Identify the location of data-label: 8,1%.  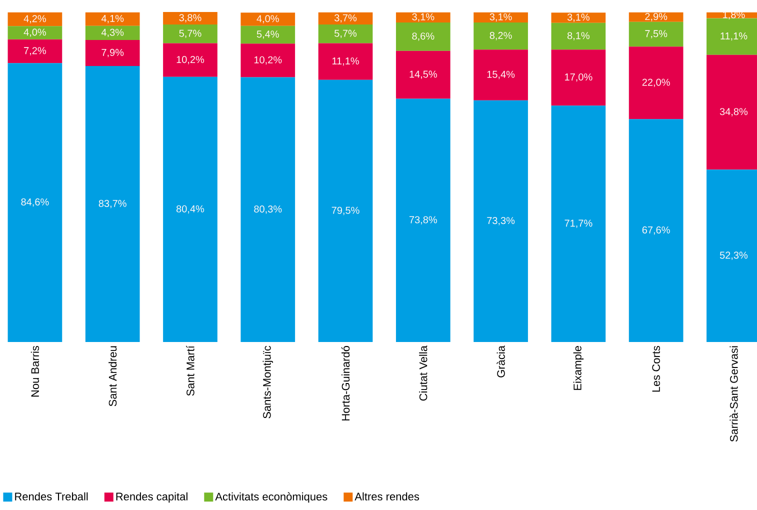
(578, 36).